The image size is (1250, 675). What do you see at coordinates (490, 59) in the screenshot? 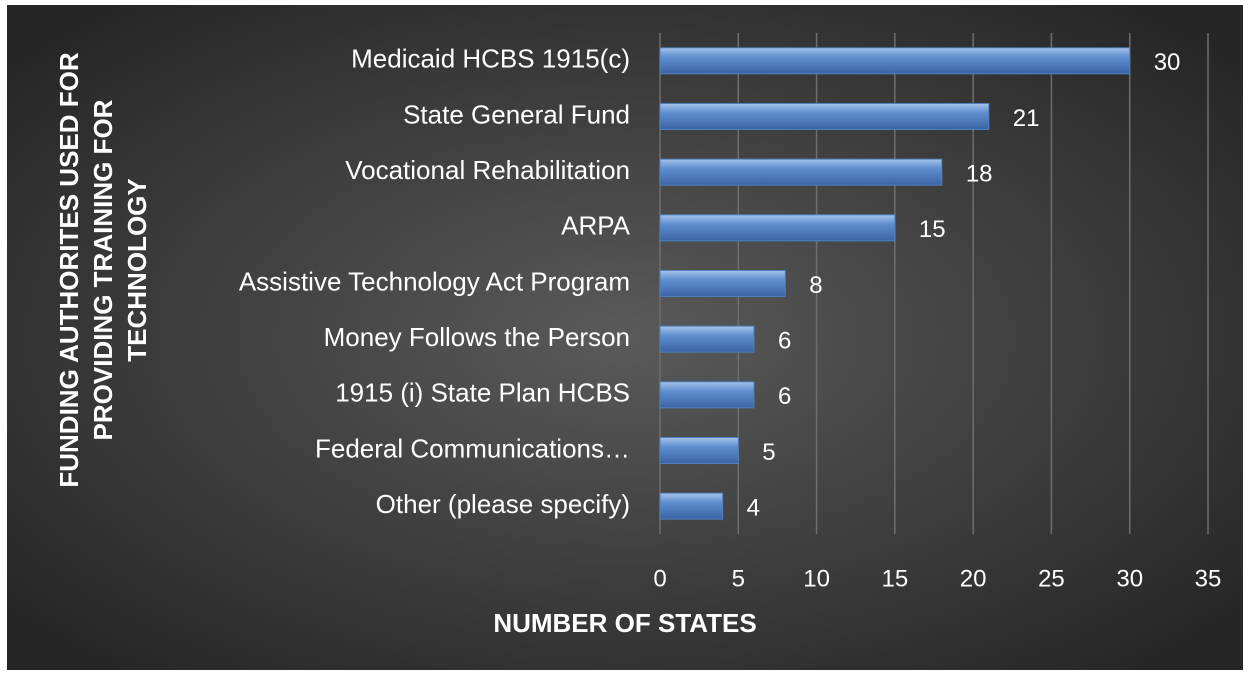
I see `y-tick-label: Medicaid HCBS 1915(c)` at bounding box center [490, 59].